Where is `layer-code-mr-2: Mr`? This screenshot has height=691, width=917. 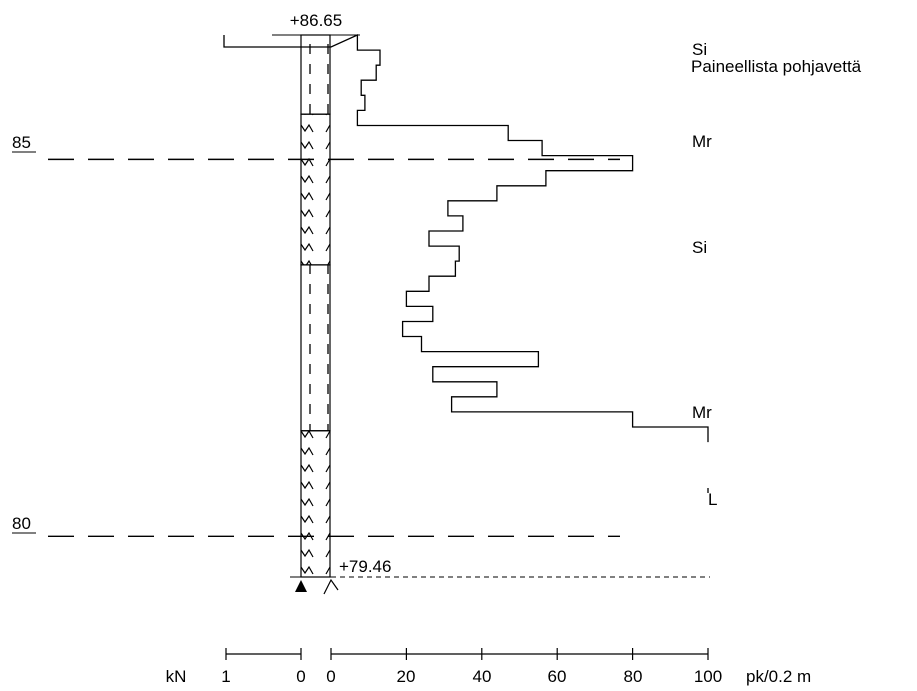
layer-code-mr-2: Mr is located at coordinates (702, 412).